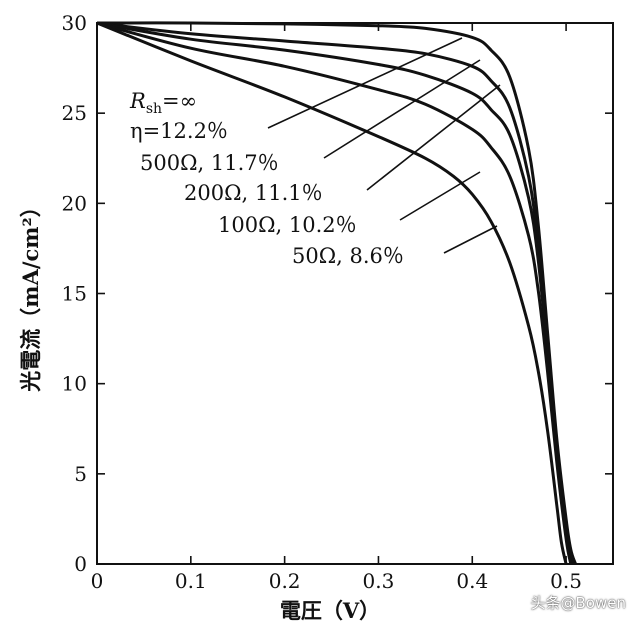 This screenshot has width=640, height=629. I want to click on watermark: 头条@Bowen, so click(578, 603).